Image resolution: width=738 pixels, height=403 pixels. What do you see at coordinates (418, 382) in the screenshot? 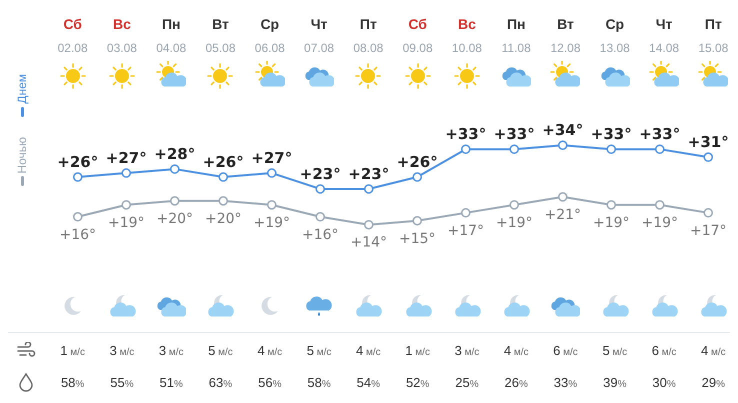
I see `text: 52%` at bounding box center [418, 382].